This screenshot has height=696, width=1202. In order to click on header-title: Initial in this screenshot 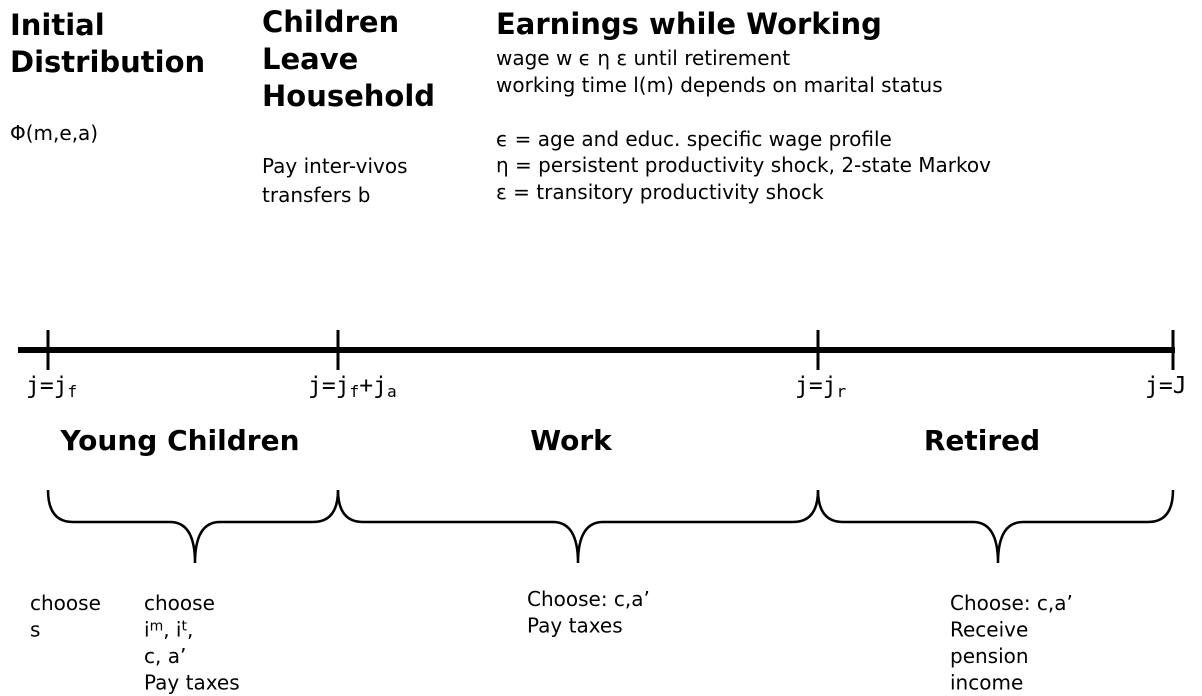, I will do `click(57, 25)`.